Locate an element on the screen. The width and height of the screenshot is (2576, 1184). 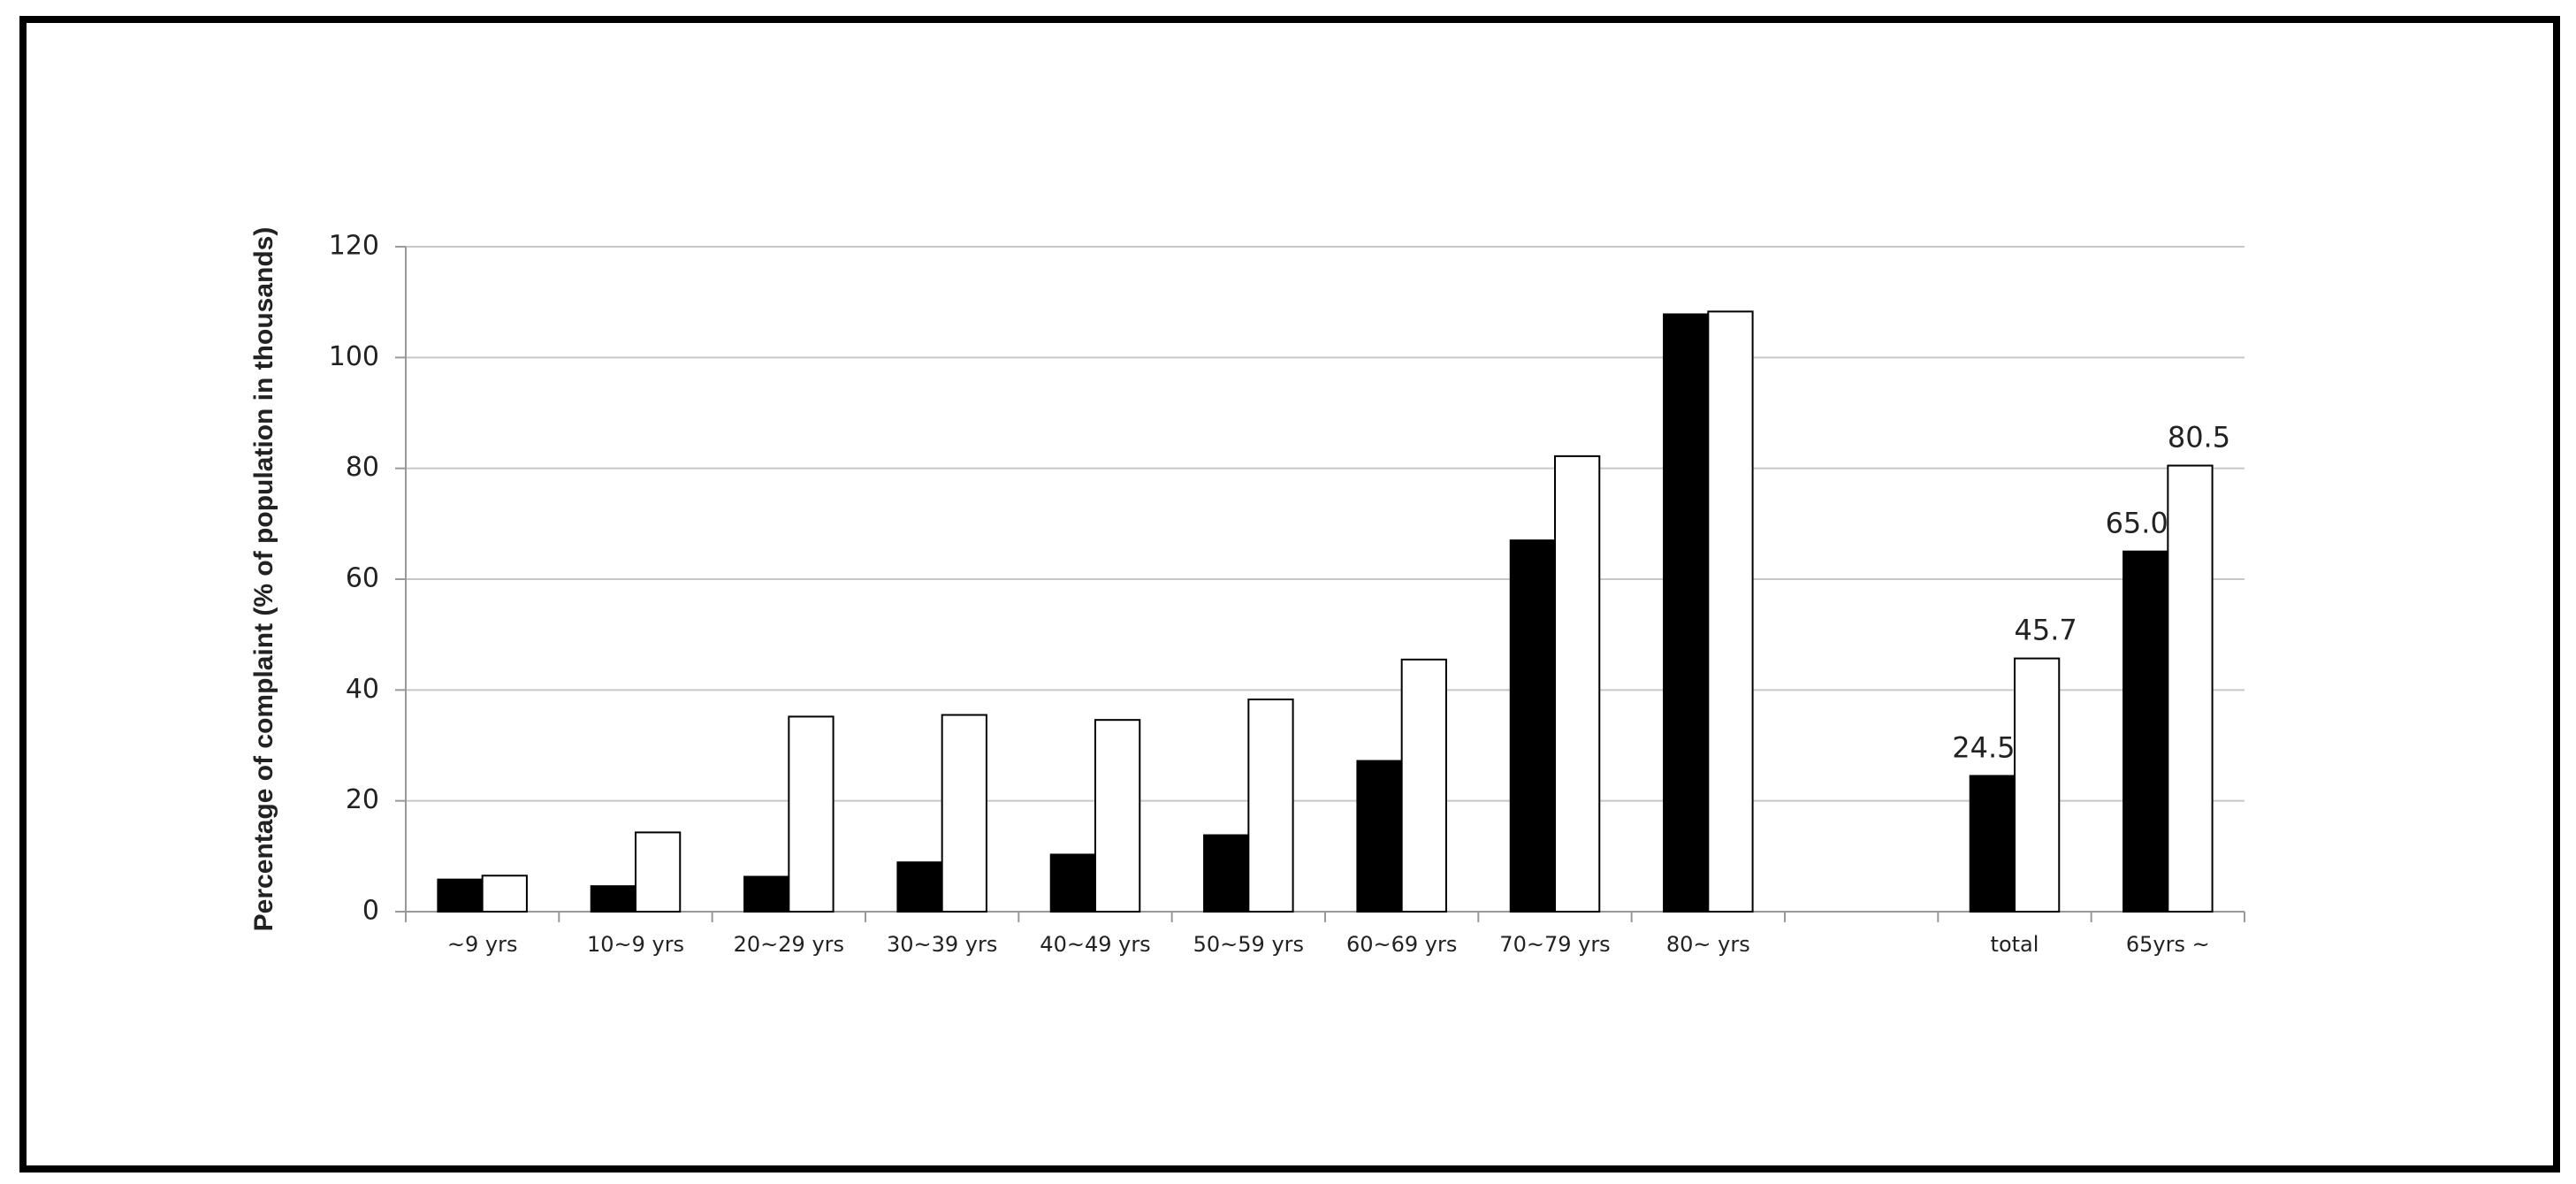
x-tick-label: 10~9 yrs is located at coordinates (635, 944).